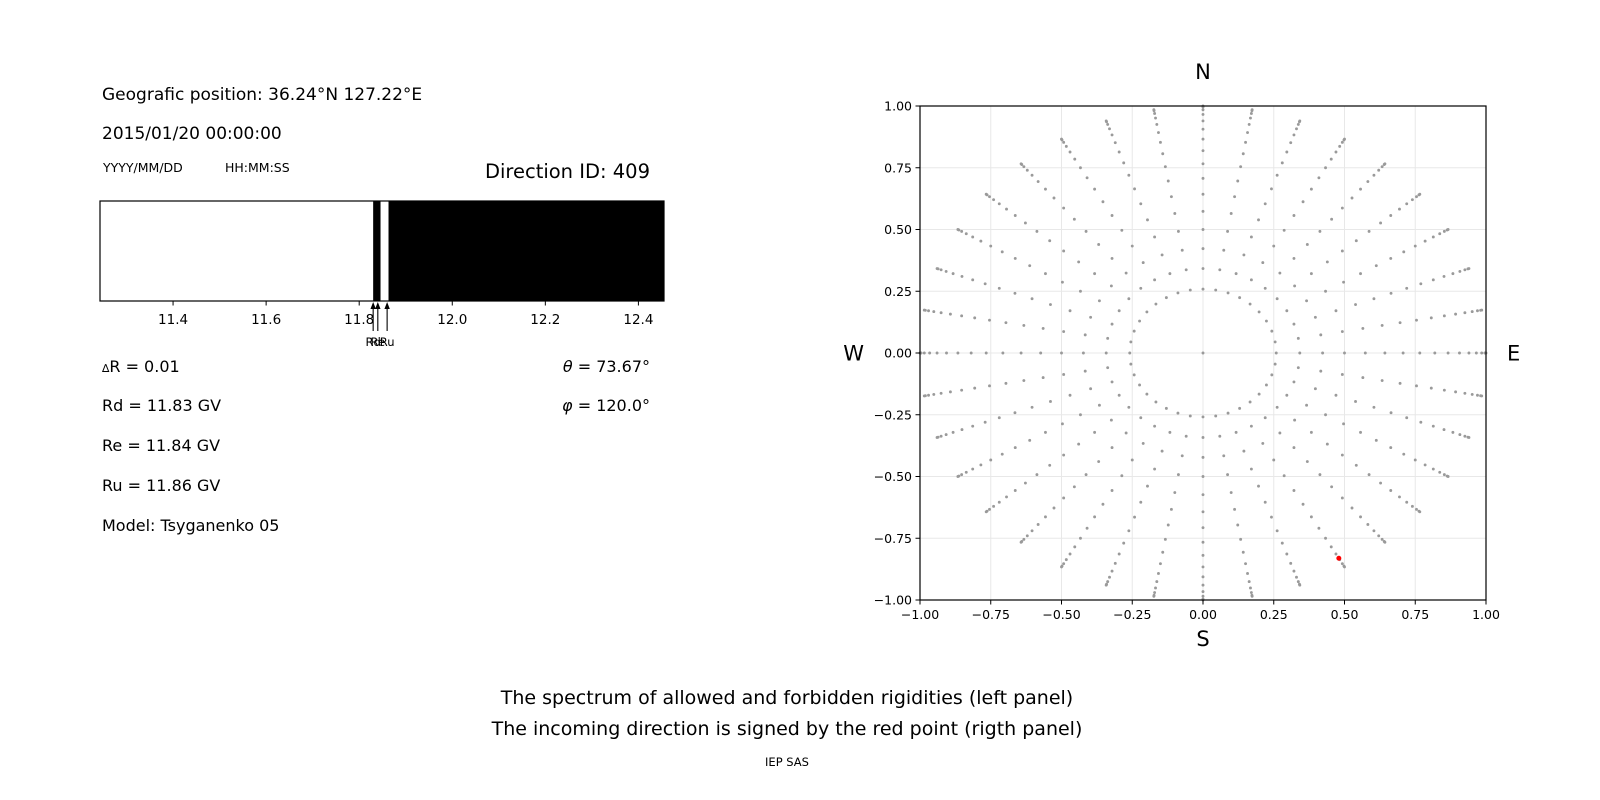  Describe the element at coordinates (359, 320) in the screenshot. I see `tick-label: 11.8` at that location.